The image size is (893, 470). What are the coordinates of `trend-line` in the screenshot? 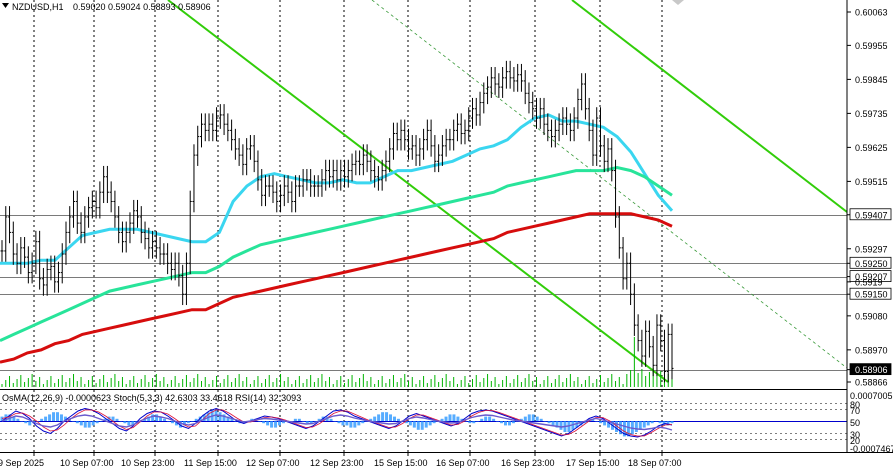 It's located at (709, 106).